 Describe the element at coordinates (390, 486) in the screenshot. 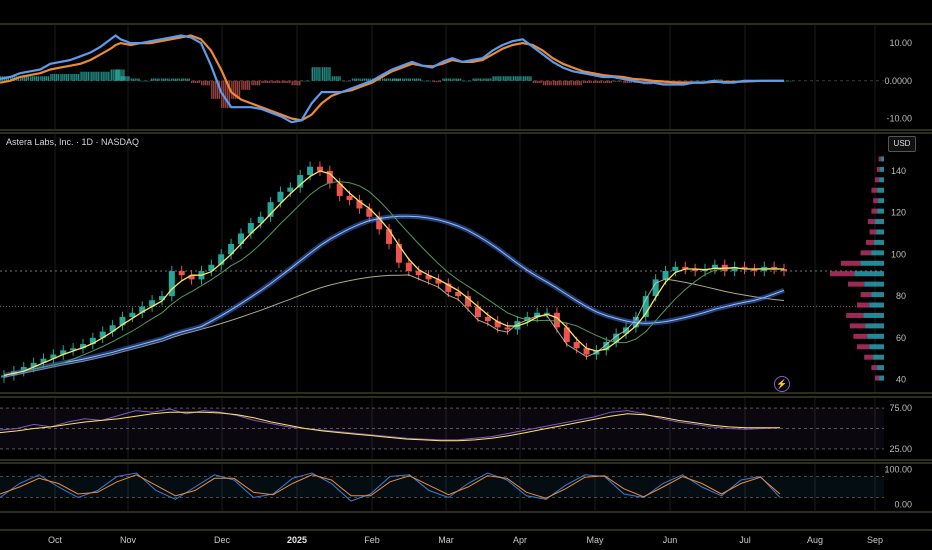

I see `stoch-d-line` at that location.